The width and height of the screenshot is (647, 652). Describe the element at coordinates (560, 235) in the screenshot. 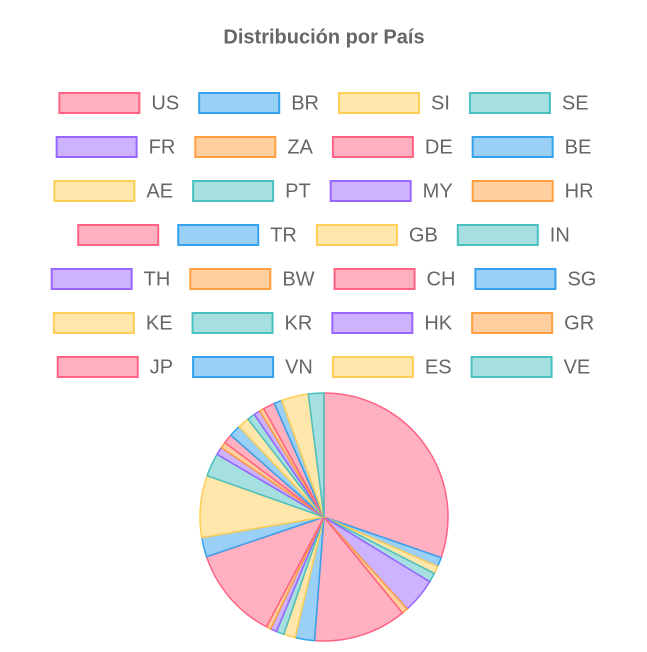

I see `legend-label: IN` at that location.